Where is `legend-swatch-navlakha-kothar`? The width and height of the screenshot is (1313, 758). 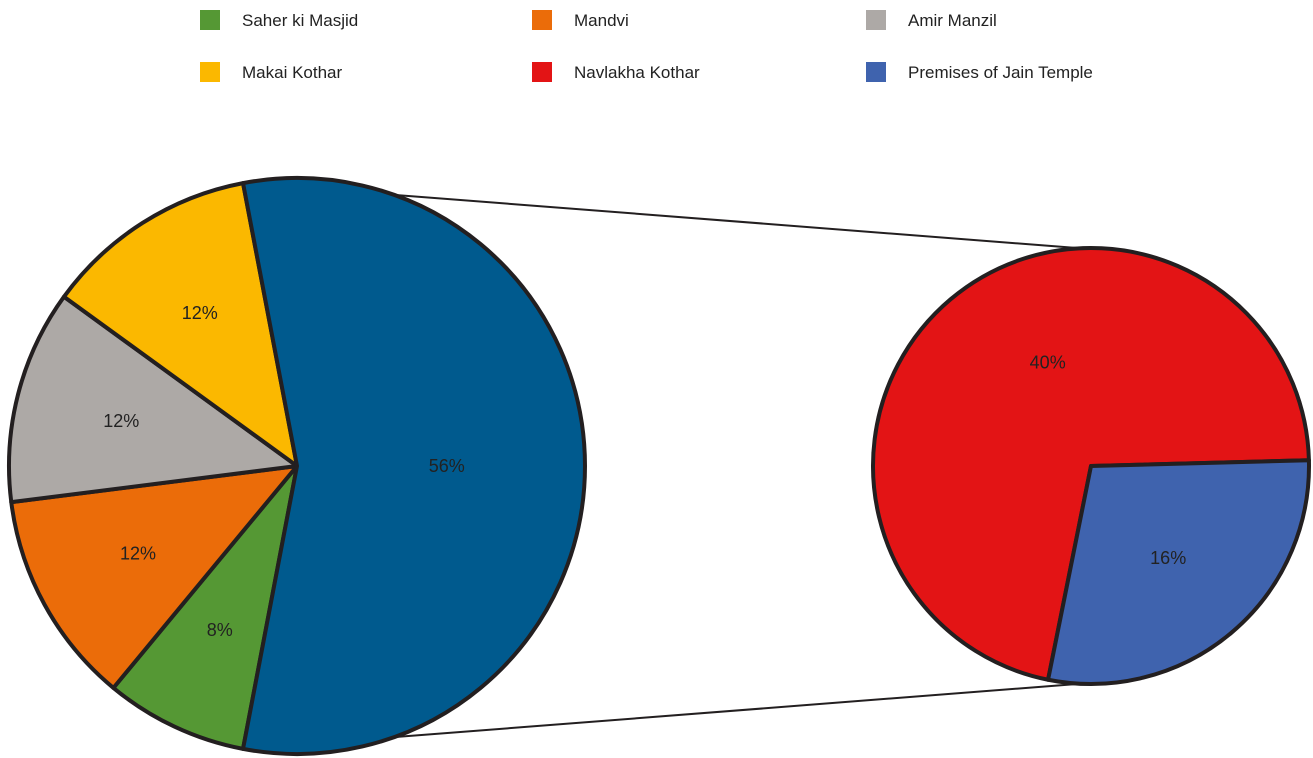
legend-swatch-navlakha-kothar is located at coordinates (542, 72).